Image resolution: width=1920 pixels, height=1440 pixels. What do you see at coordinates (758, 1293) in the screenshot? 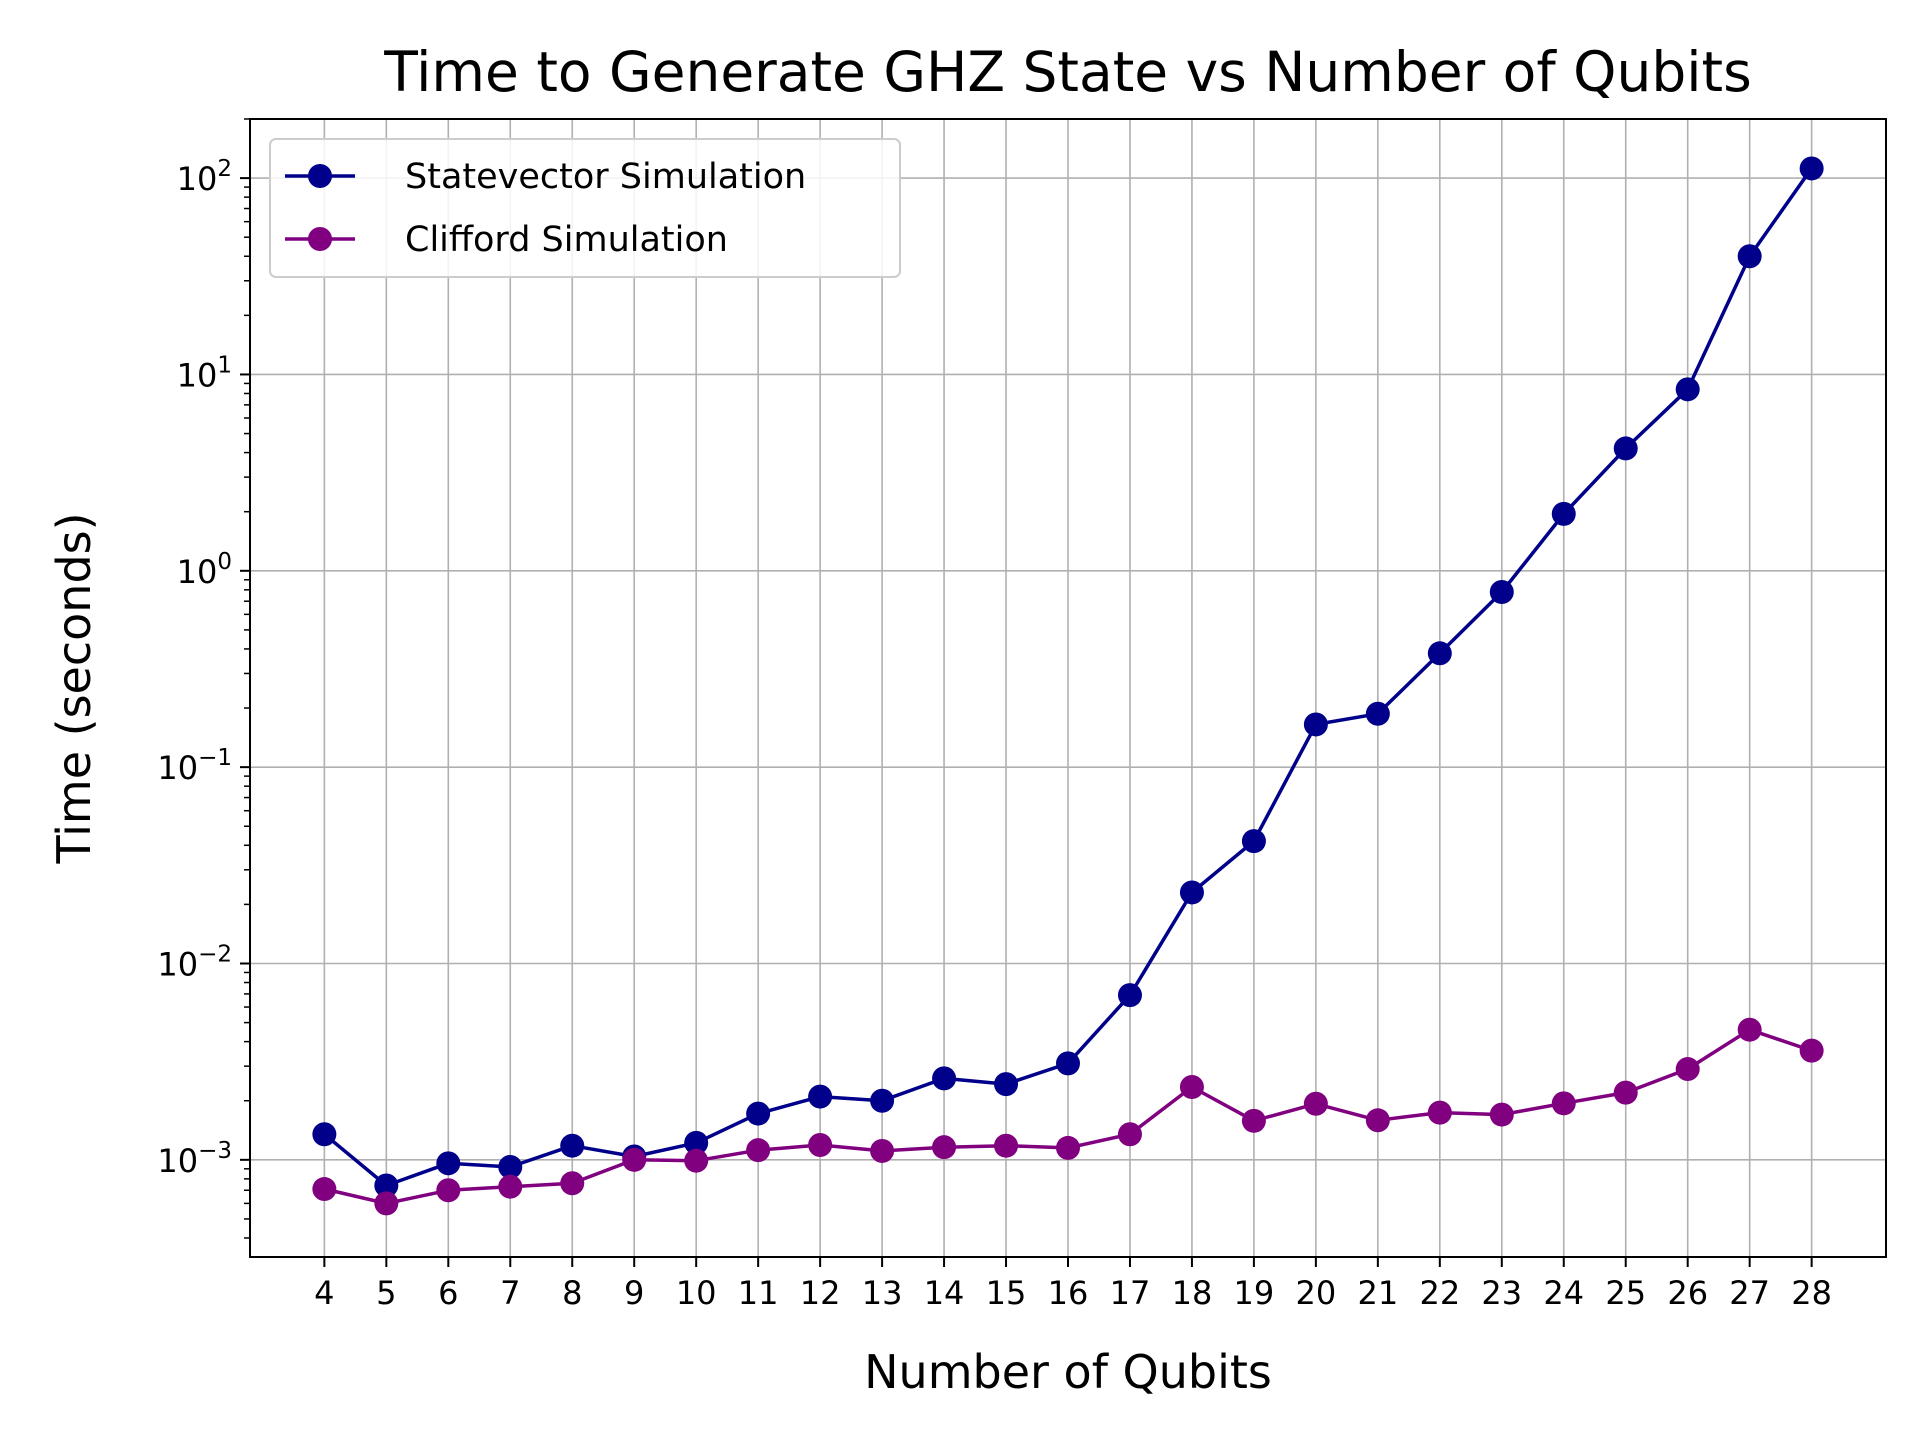
I see `x-tick-label: 11` at bounding box center [758, 1293].